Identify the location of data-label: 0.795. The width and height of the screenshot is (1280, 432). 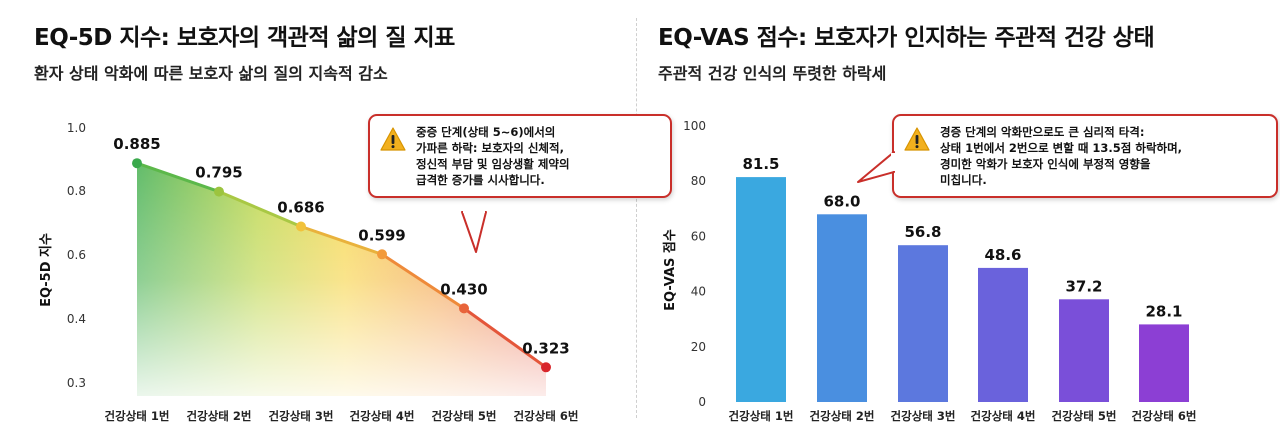
(218, 173).